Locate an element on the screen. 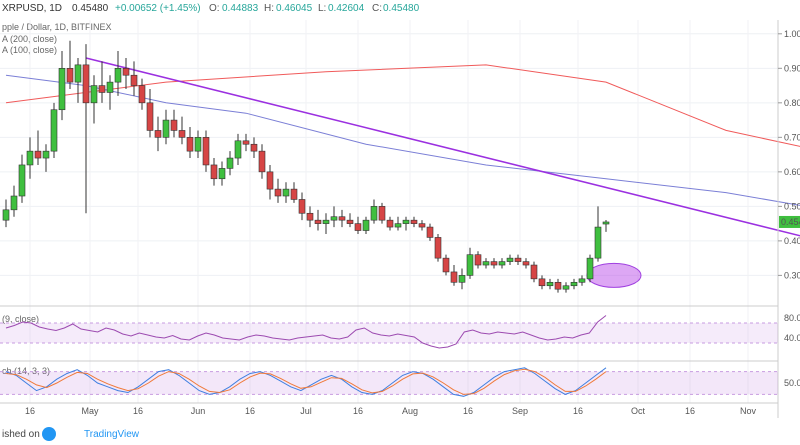 The width and height of the screenshot is (800, 445). price-tick-label: 0.900 is located at coordinates (792, 68).